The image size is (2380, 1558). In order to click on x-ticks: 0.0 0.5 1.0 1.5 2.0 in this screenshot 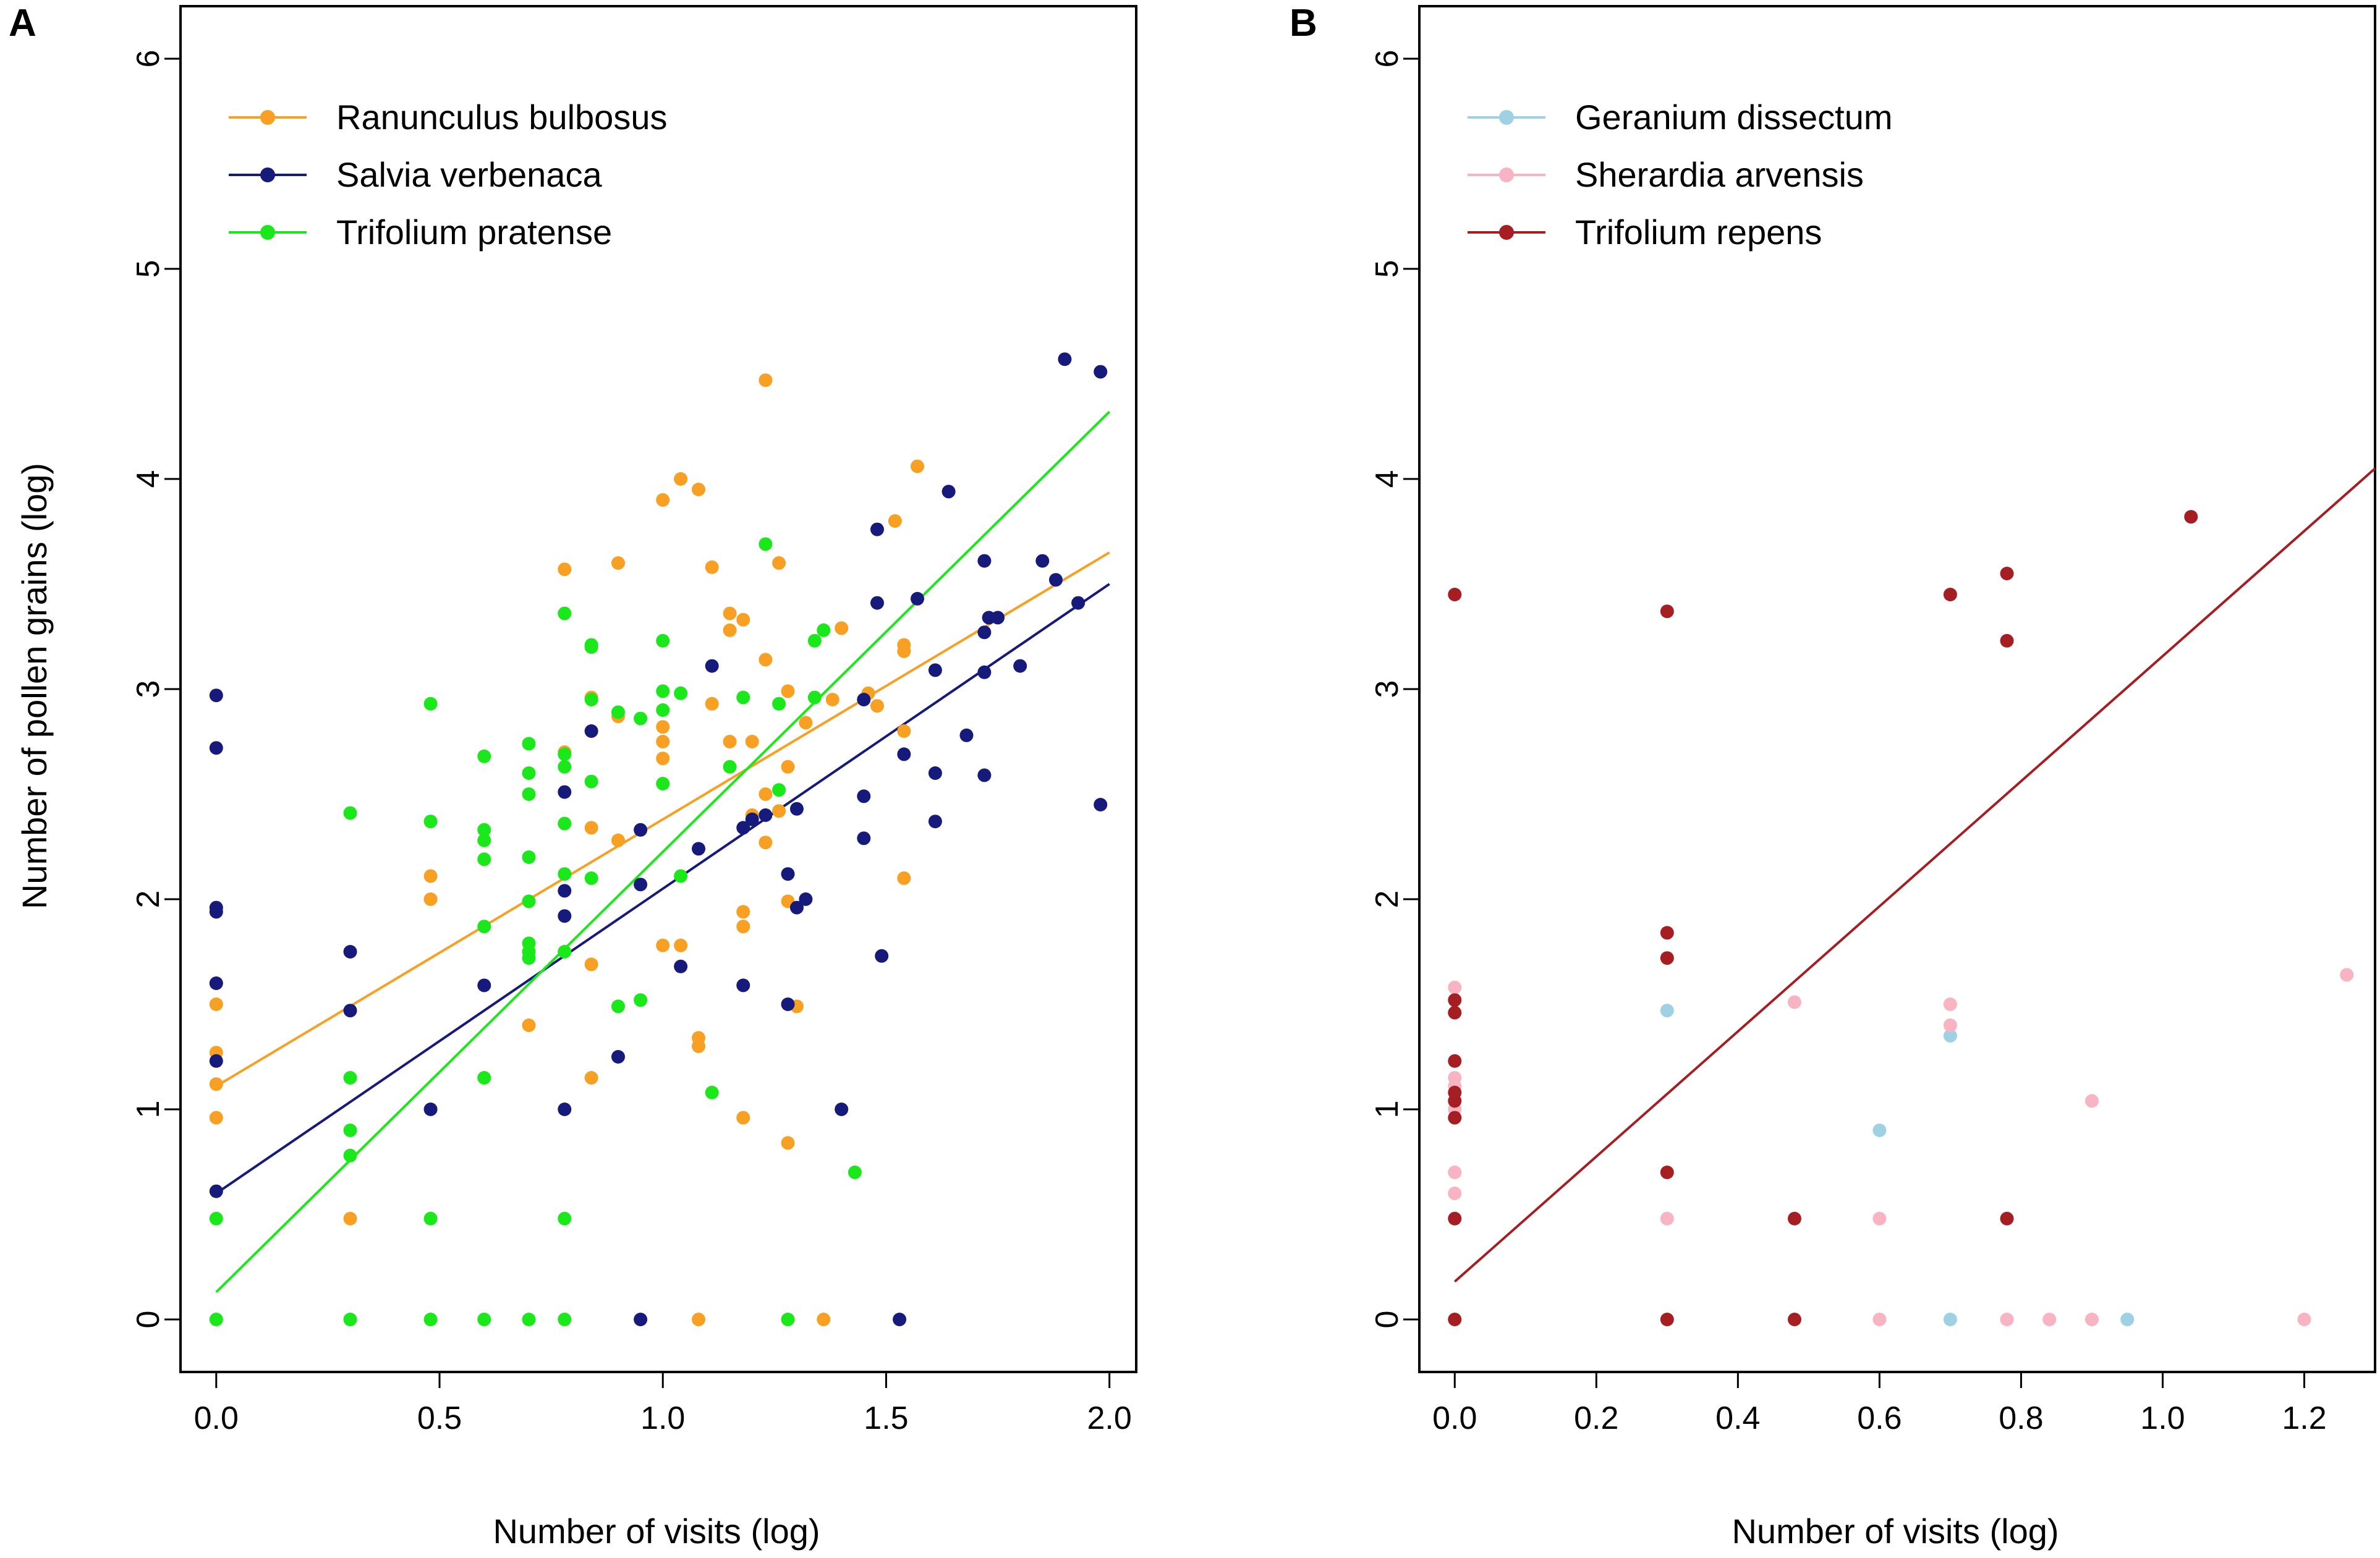, I will do `click(663, 1404)`.